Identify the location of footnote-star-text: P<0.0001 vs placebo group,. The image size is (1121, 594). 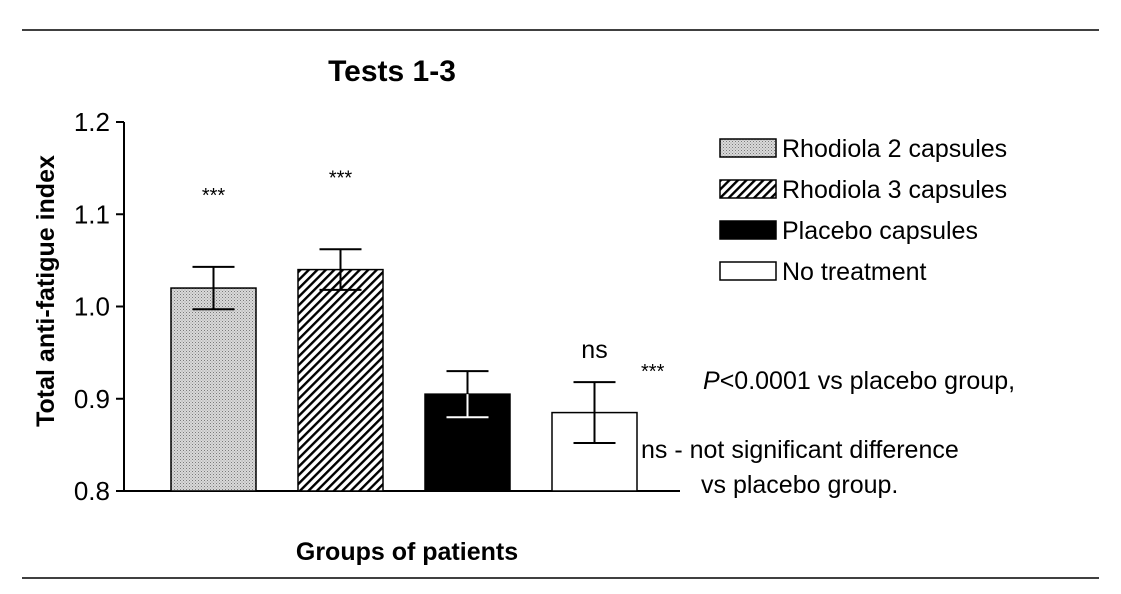
(859, 381).